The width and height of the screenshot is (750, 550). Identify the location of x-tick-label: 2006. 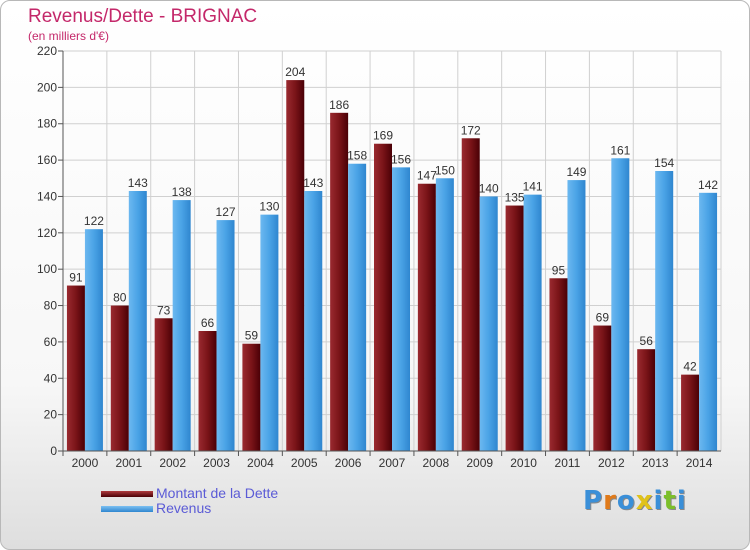
(348, 463).